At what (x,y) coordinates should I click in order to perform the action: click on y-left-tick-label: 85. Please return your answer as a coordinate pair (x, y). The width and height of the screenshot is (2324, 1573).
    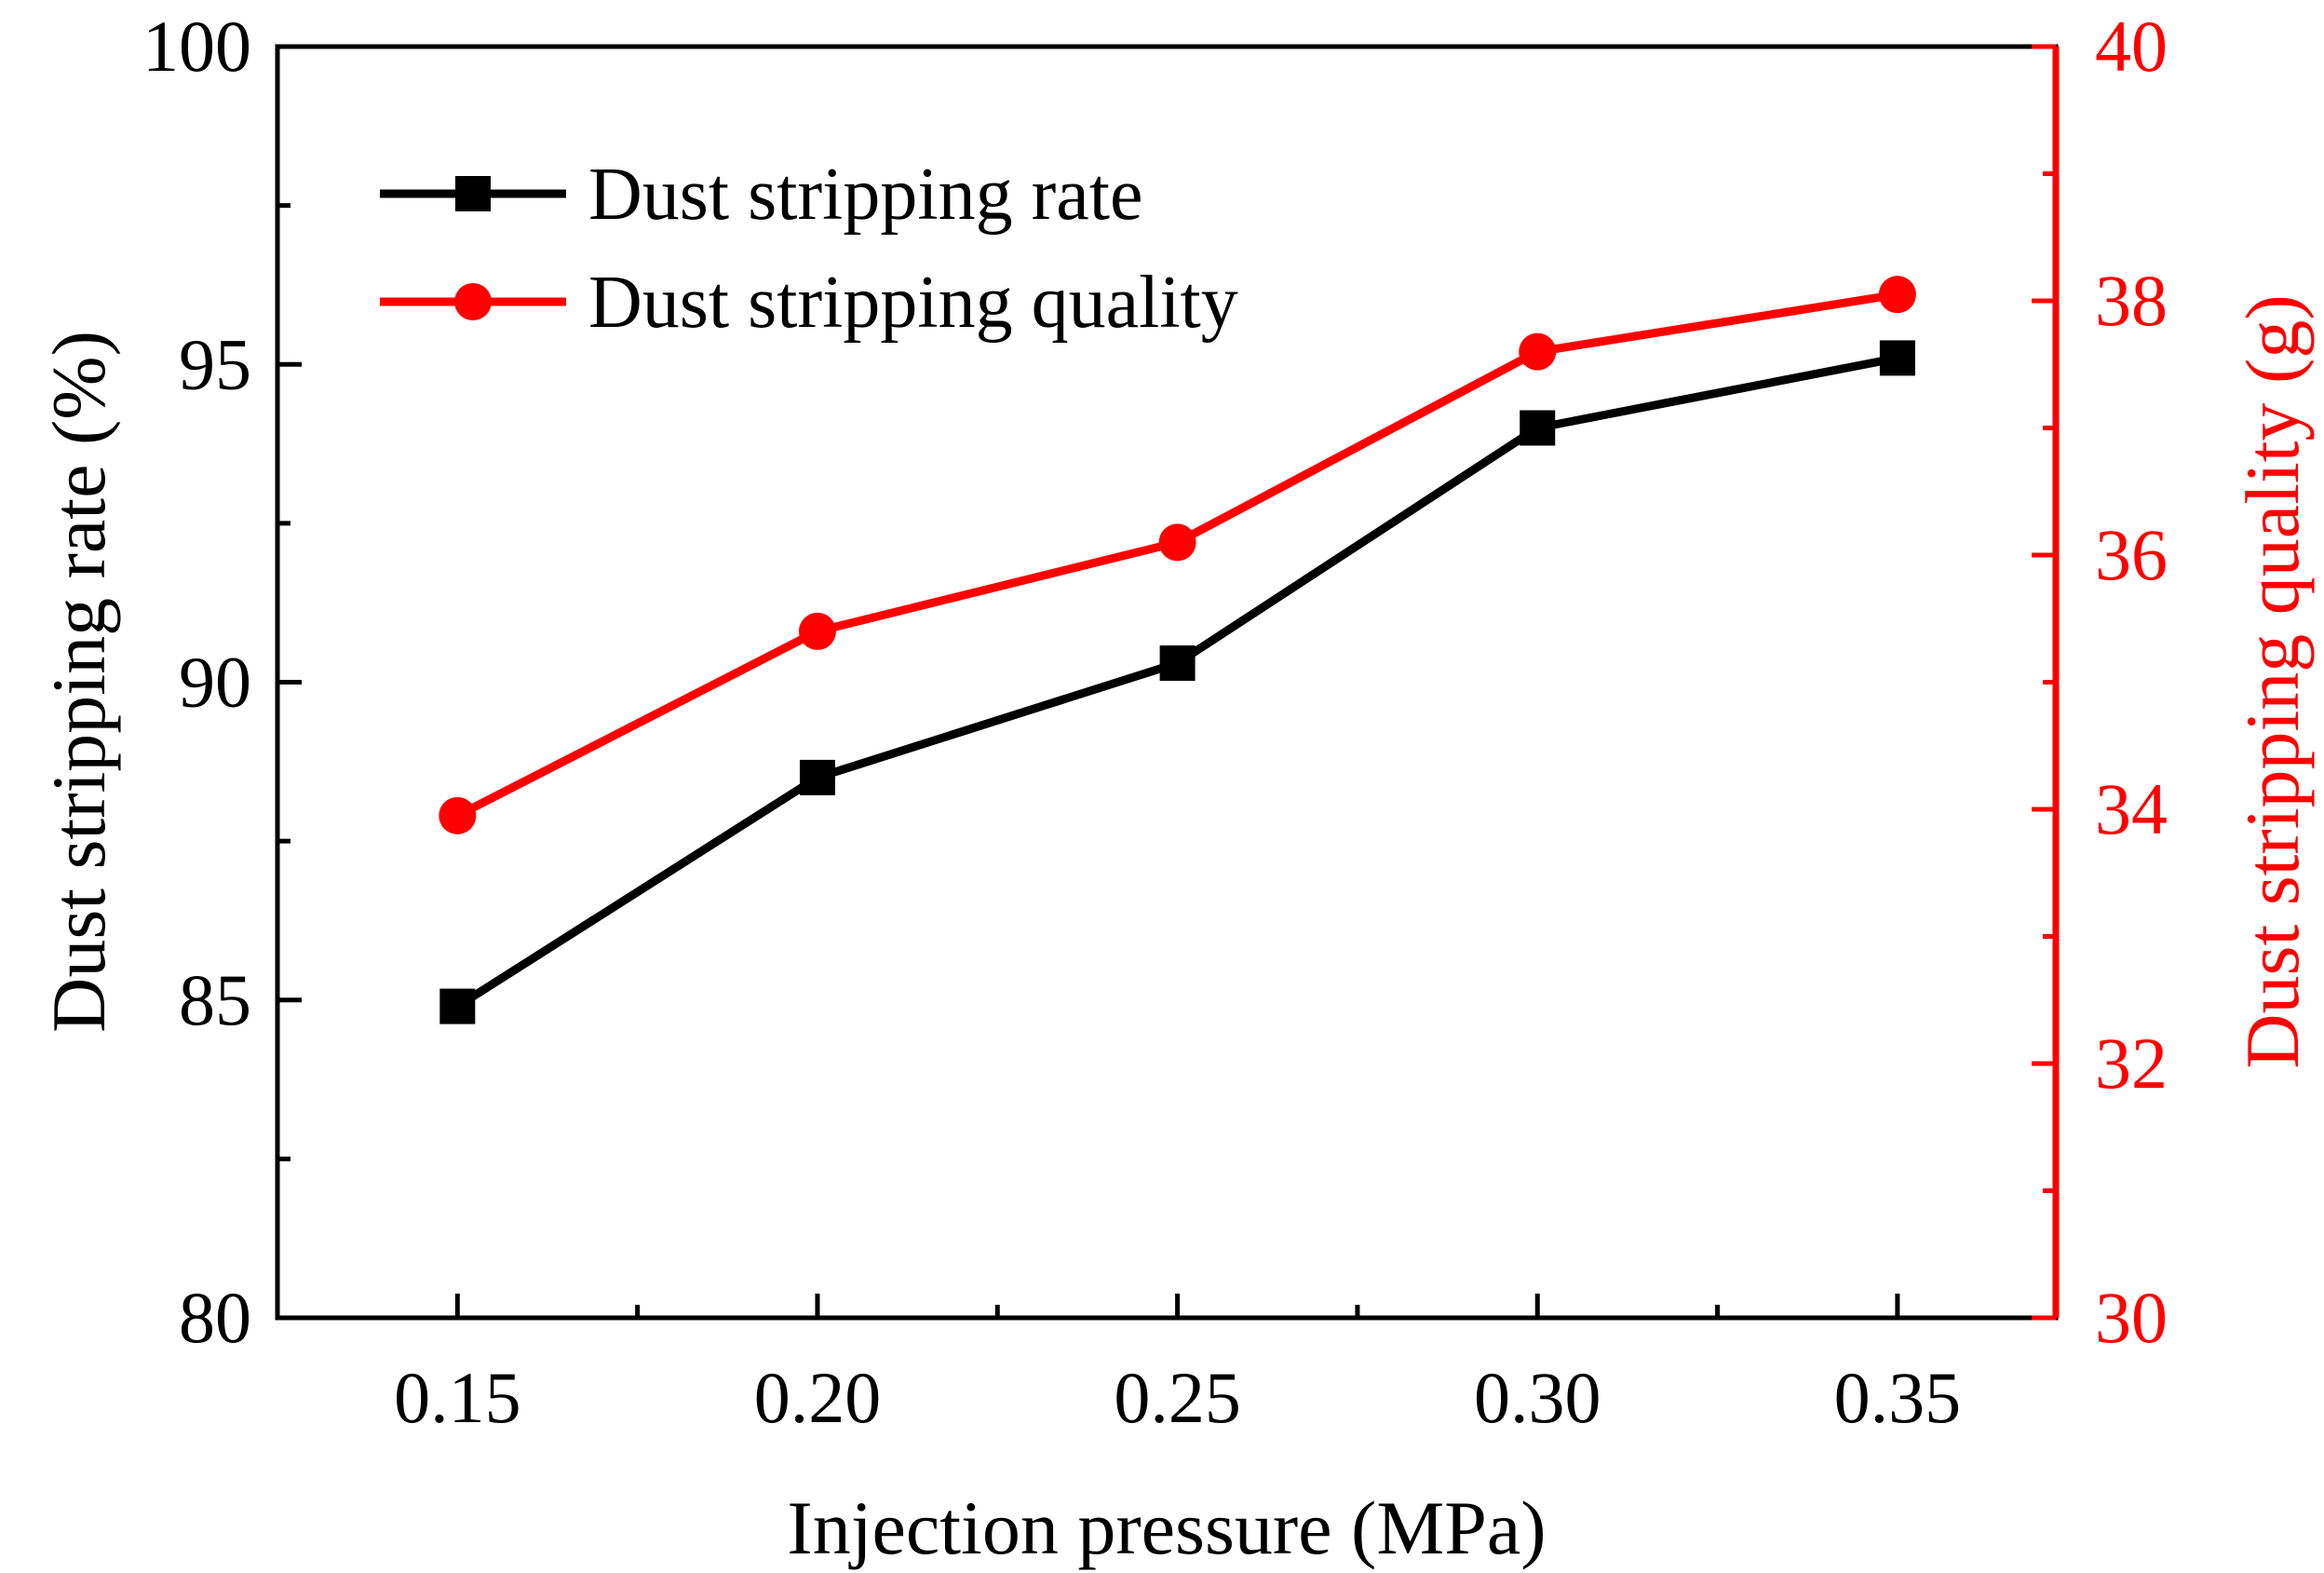
    Looking at the image, I should click on (215, 999).